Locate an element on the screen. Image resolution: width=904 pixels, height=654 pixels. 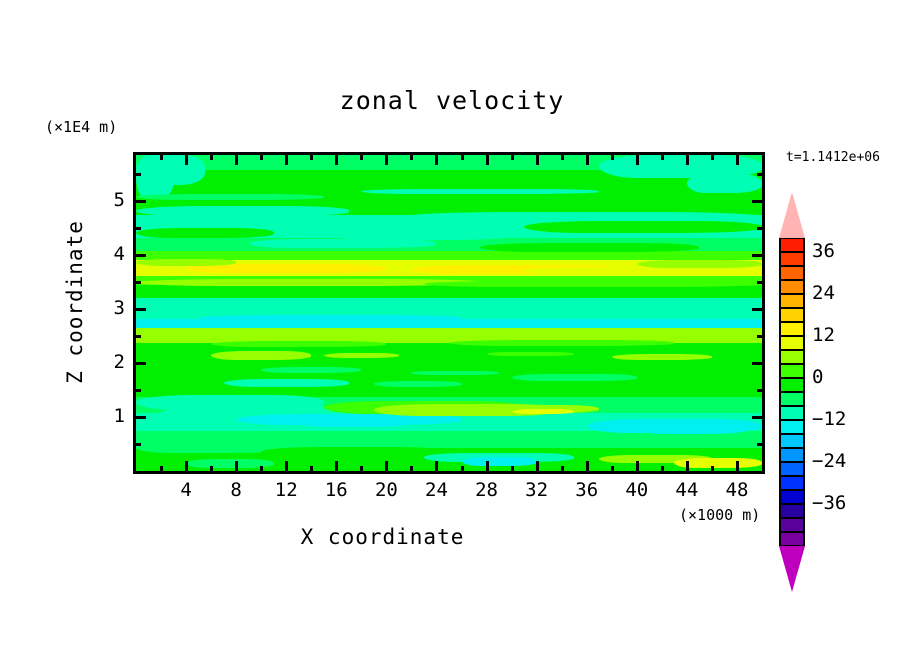
x-axis-unit-label: (×1000 m) is located at coordinates (720, 515).